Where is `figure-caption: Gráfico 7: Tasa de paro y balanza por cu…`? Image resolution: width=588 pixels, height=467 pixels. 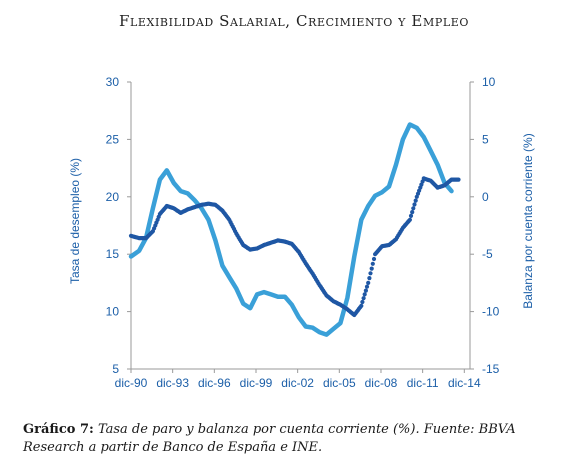
figure-caption: Gráfico 7: Tasa de paro y balanza por cu… is located at coordinates (295, 439).